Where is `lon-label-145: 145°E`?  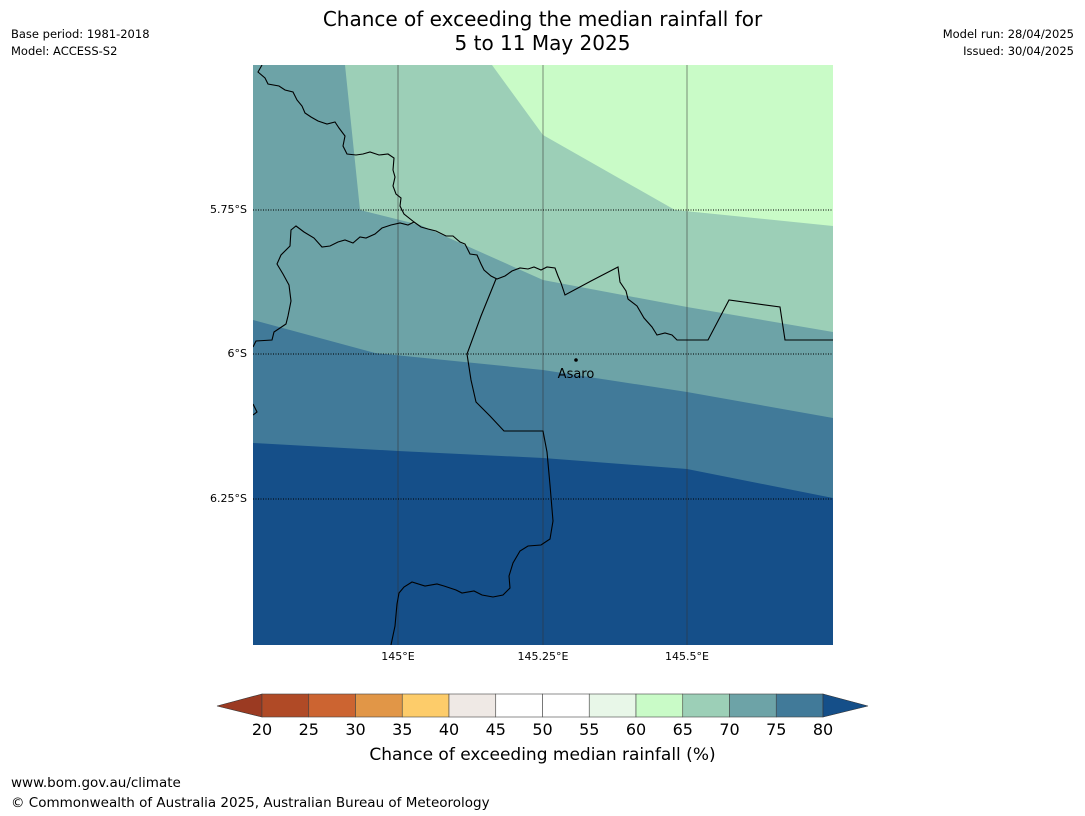 lon-label-145: 145°E is located at coordinates (398, 656).